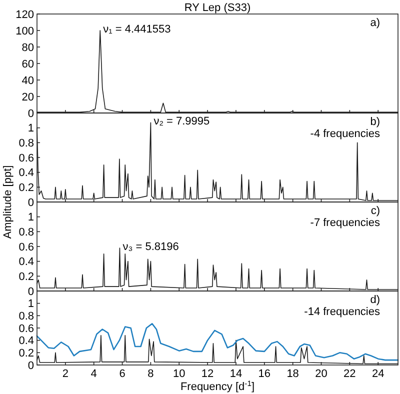 The width and height of the screenshot is (400, 394). Describe the element at coordinates (217, 385) in the screenshot. I see `x-axis-title: Frequency [d$^{-1}$]` at that location.